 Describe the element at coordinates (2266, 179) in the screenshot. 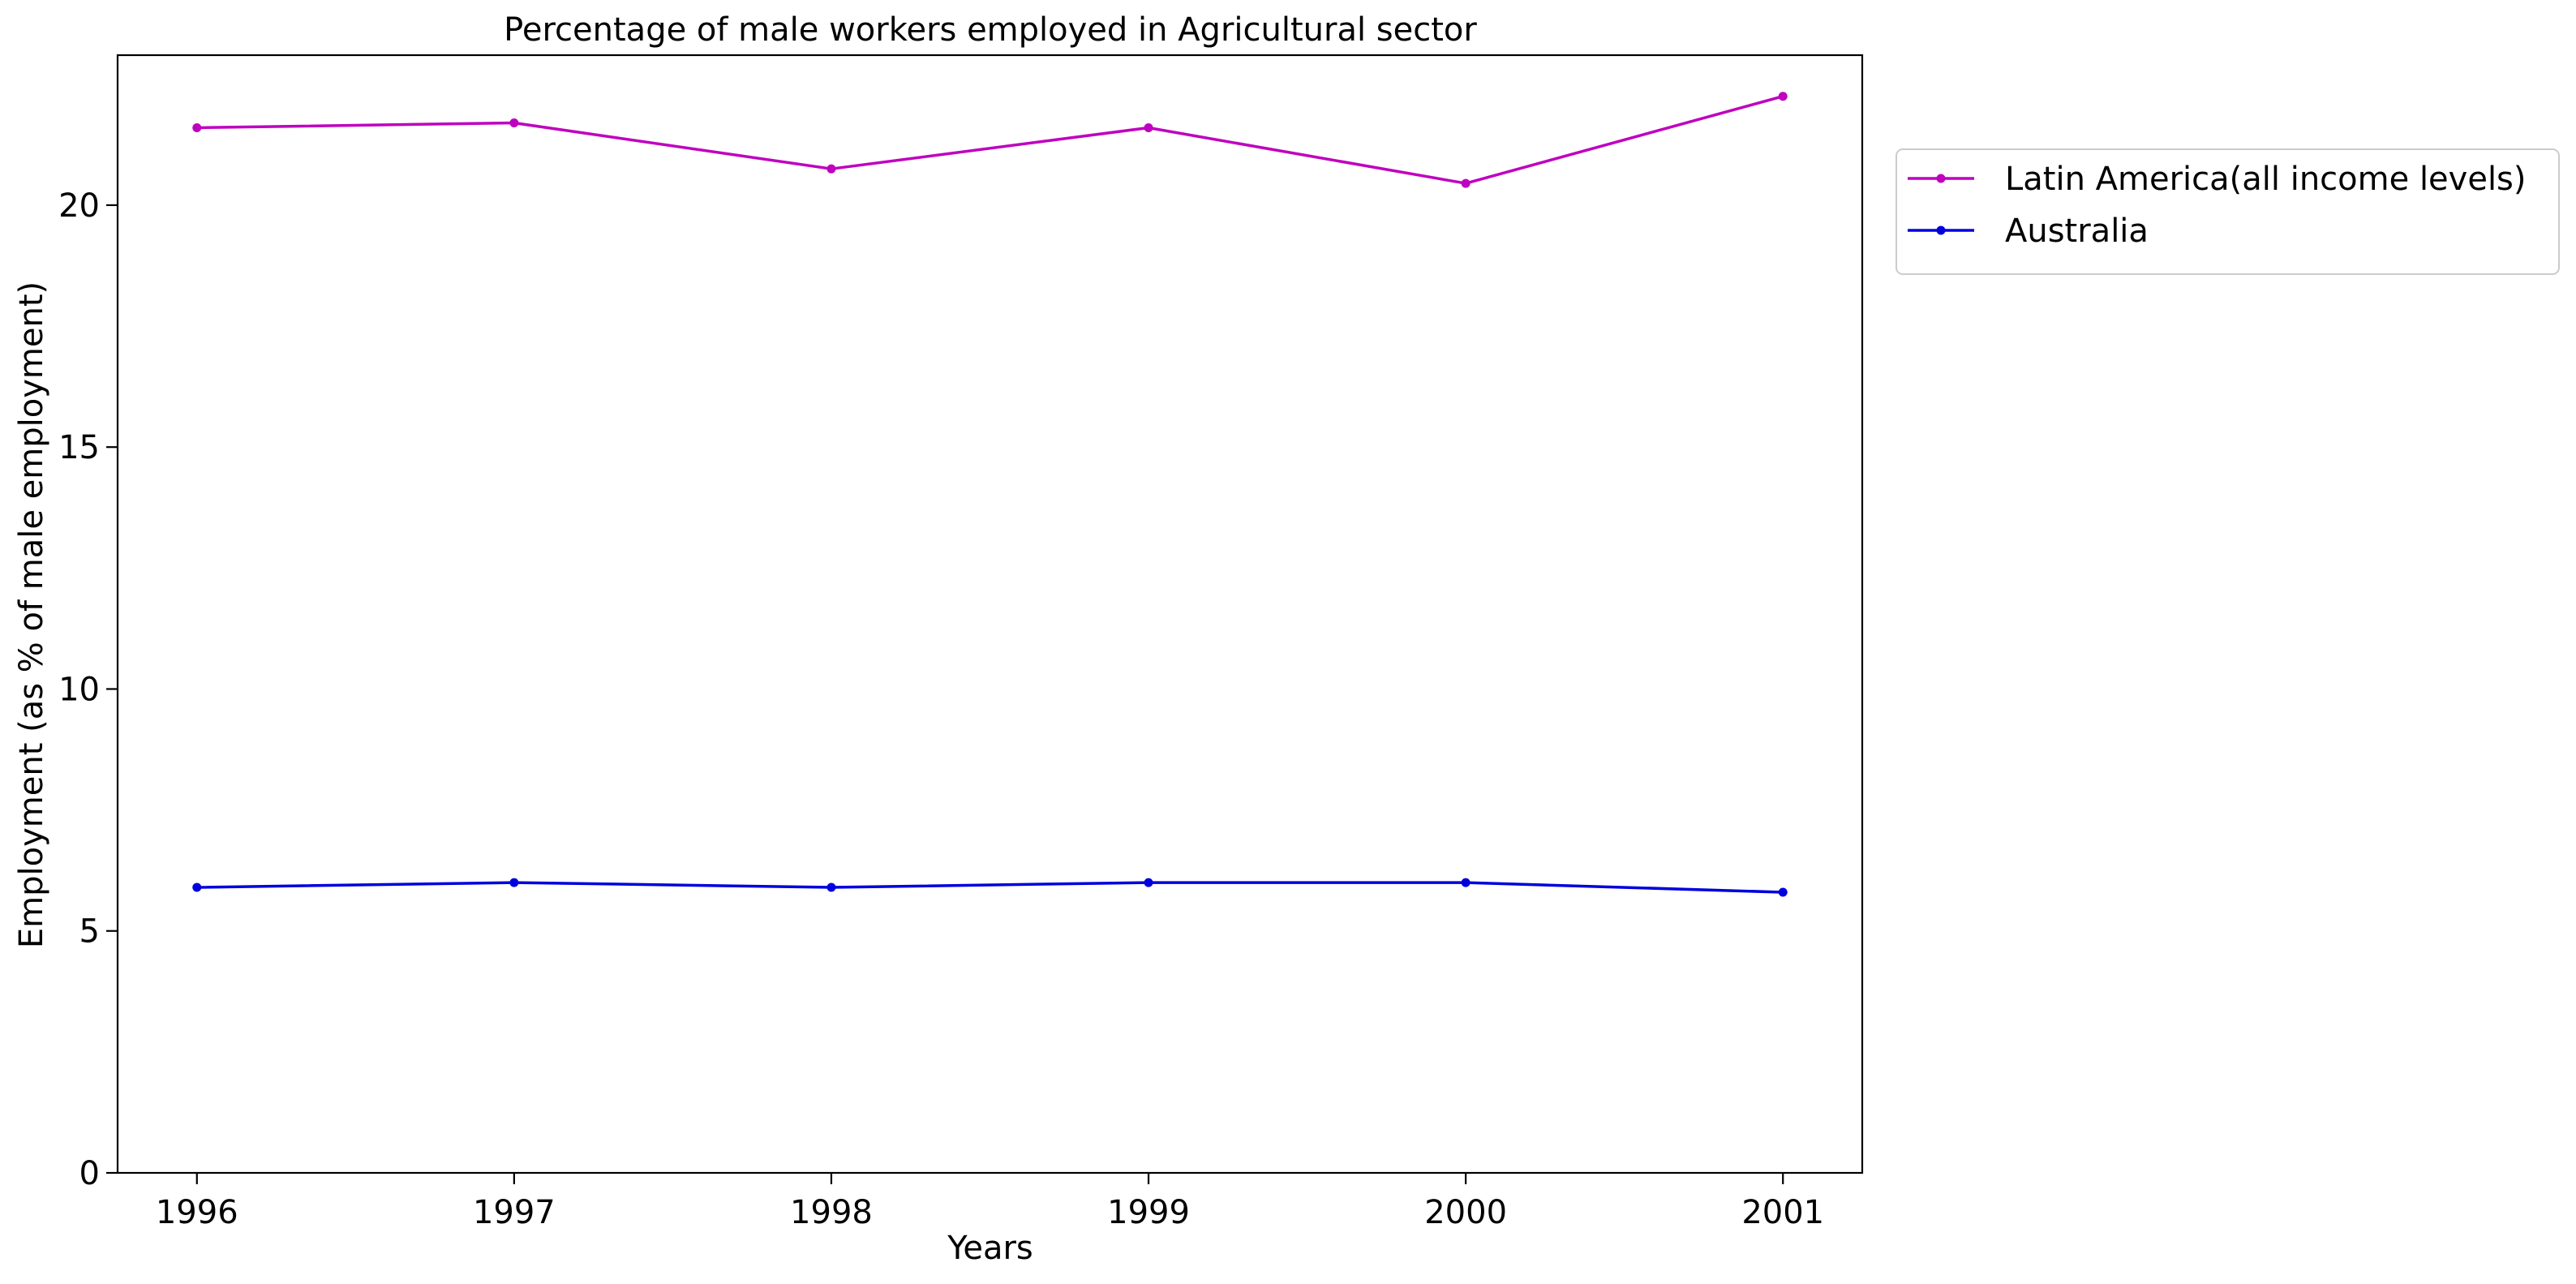

I see `legend-label-0: Latin America(all income levels)` at that location.